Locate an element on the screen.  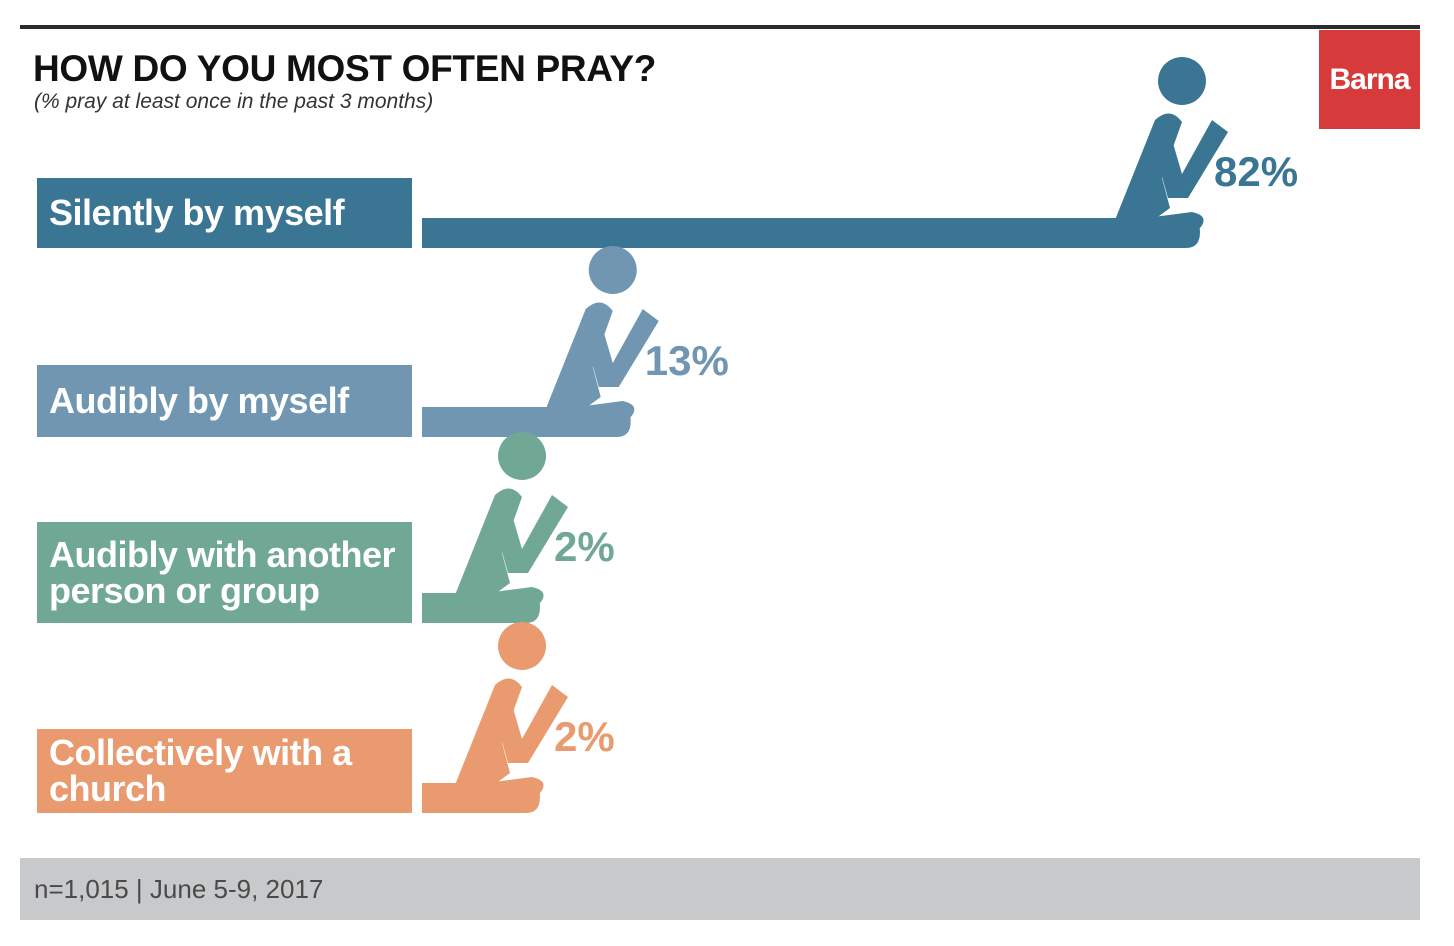
category-label-line: Silently by myself is located at coordinates (197, 212).